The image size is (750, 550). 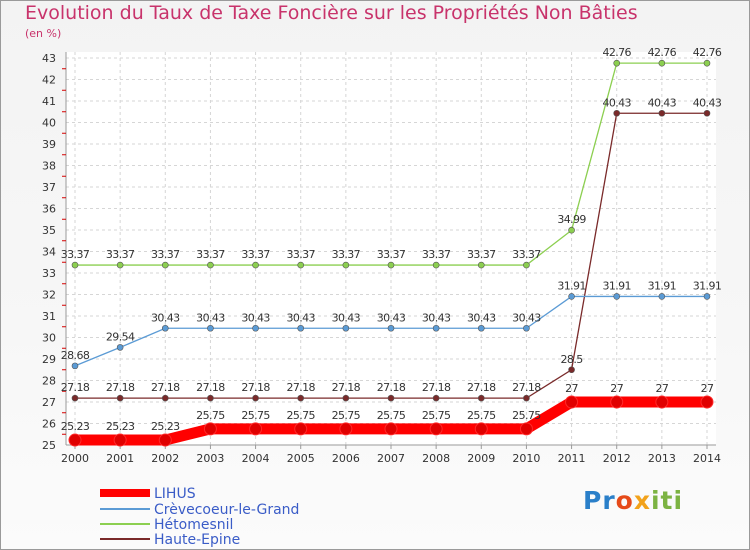 What do you see at coordinates (301, 458) in the screenshot?
I see `x-tick-label: 2005` at bounding box center [301, 458].